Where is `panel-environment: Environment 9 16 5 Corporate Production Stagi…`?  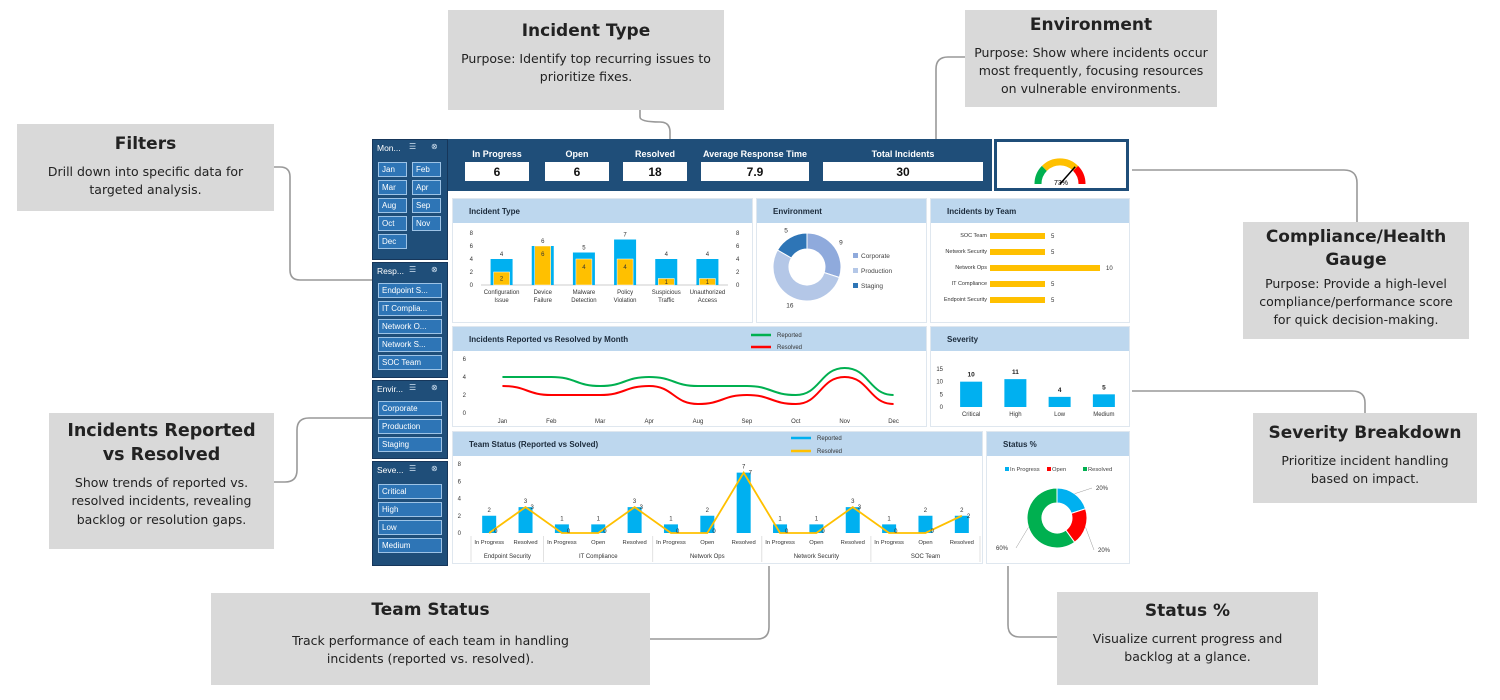 panel-environment: Environment 9 16 5 Corporate Production Stagi… is located at coordinates (841, 260).